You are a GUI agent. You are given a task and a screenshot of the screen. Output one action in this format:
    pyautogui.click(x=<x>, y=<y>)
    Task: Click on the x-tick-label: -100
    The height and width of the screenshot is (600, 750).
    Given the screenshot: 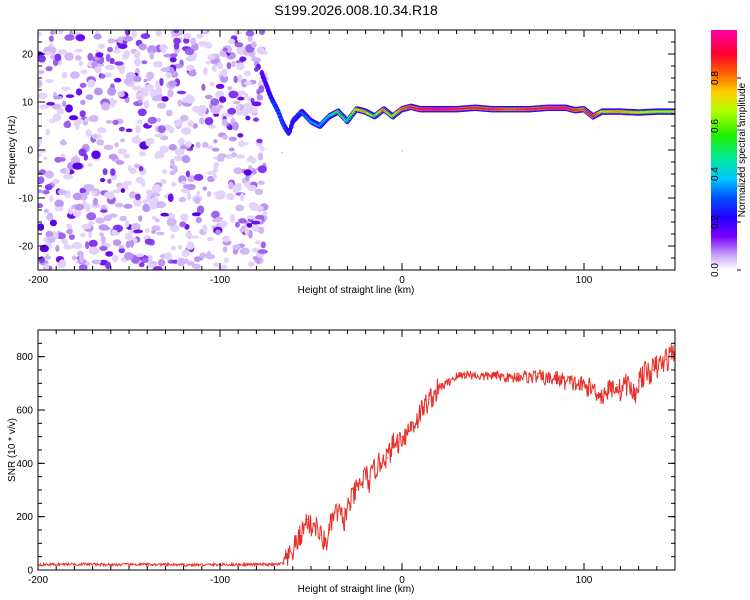 What is the action you would take?
    pyautogui.click(x=220, y=580)
    